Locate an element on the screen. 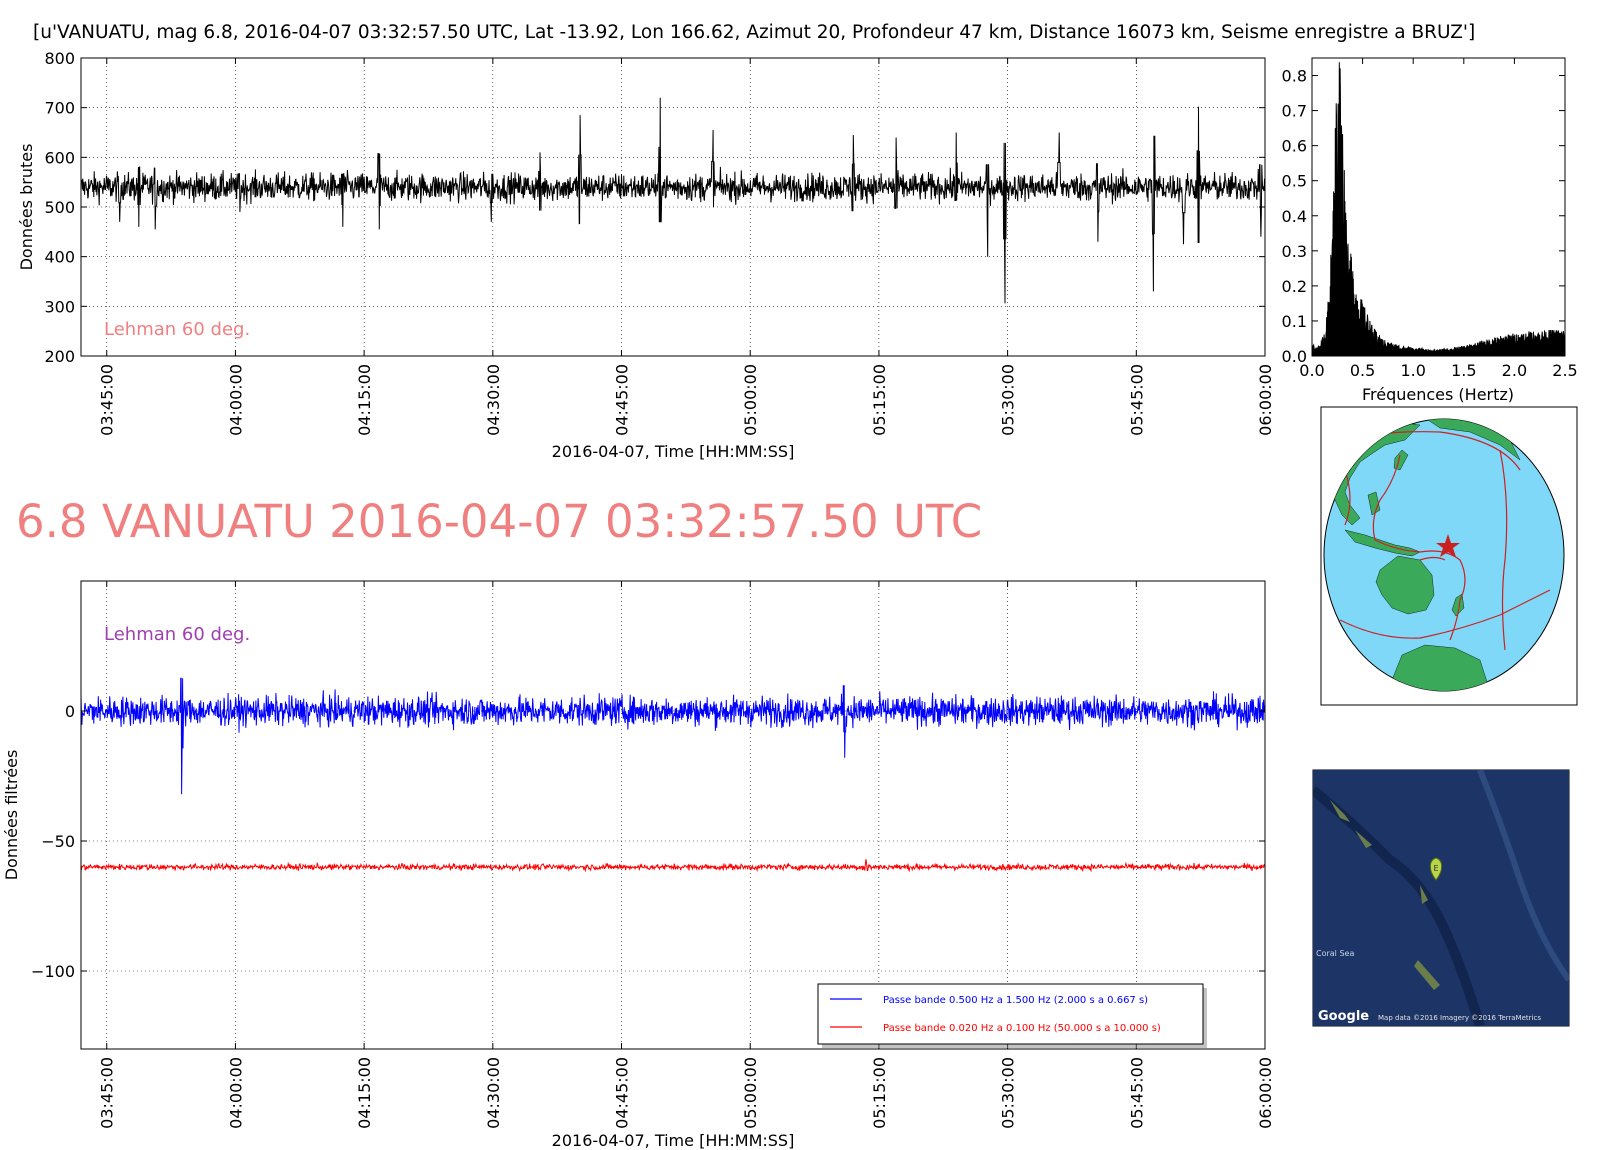 This screenshot has height=1150, width=1600. satellite-ridge is located at coordinates (1523, 876).